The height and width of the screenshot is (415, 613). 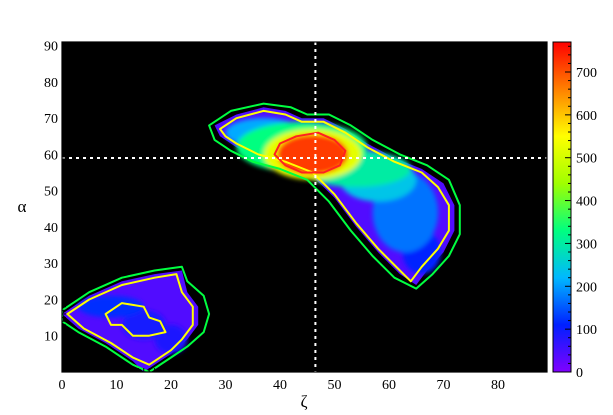 I want to click on x-axis-title: ζ, so click(x=303, y=401).